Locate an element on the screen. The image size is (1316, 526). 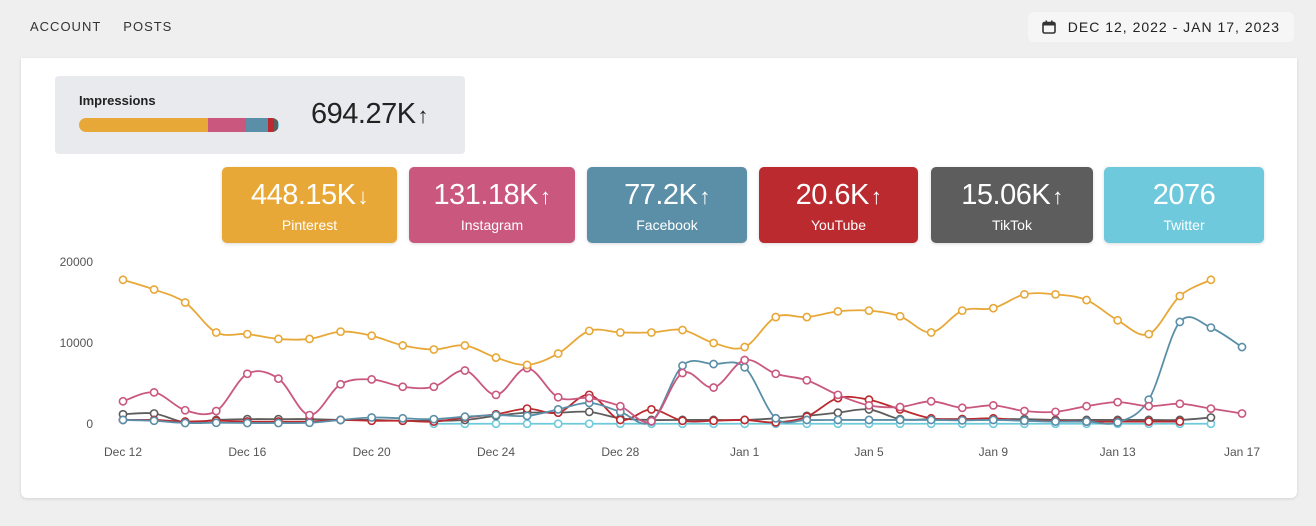
platform-card-tiktok: 15.06K↑ TikTok is located at coordinates (1012, 205).